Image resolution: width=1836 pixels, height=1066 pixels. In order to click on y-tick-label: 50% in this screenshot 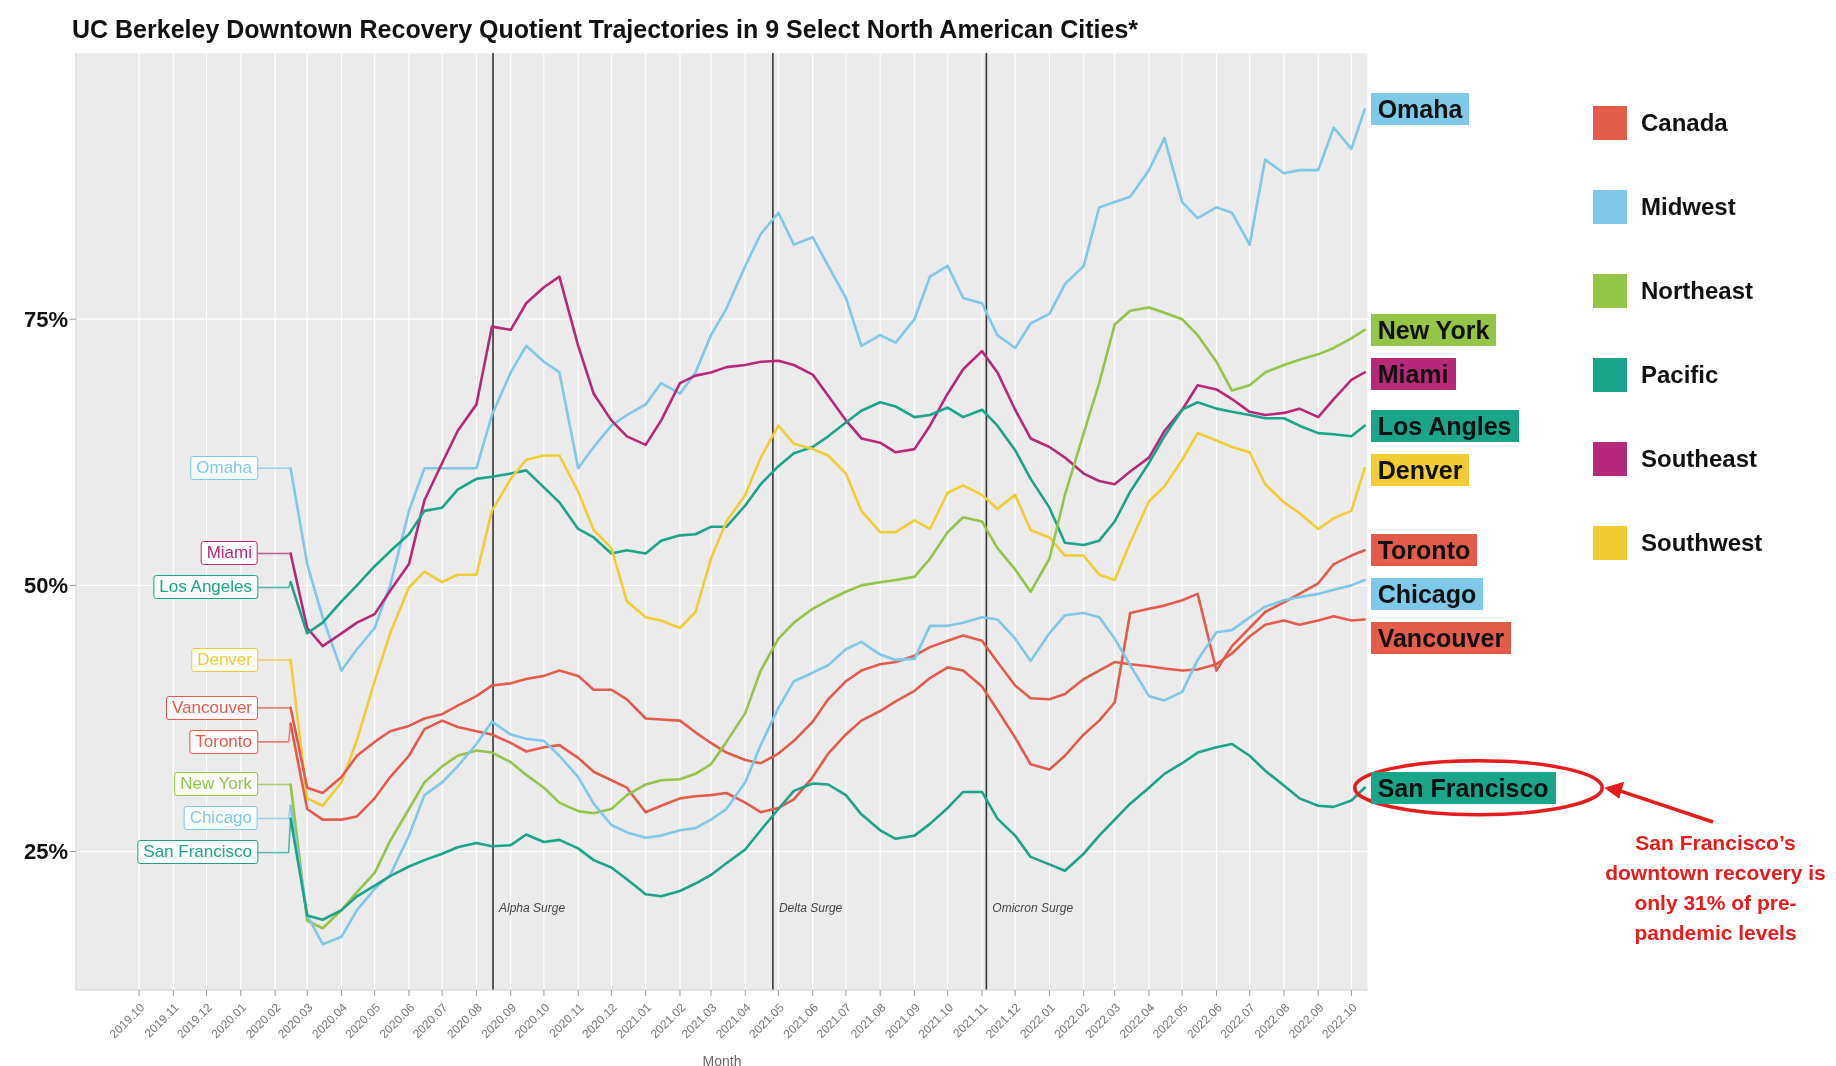, I will do `click(45, 586)`.